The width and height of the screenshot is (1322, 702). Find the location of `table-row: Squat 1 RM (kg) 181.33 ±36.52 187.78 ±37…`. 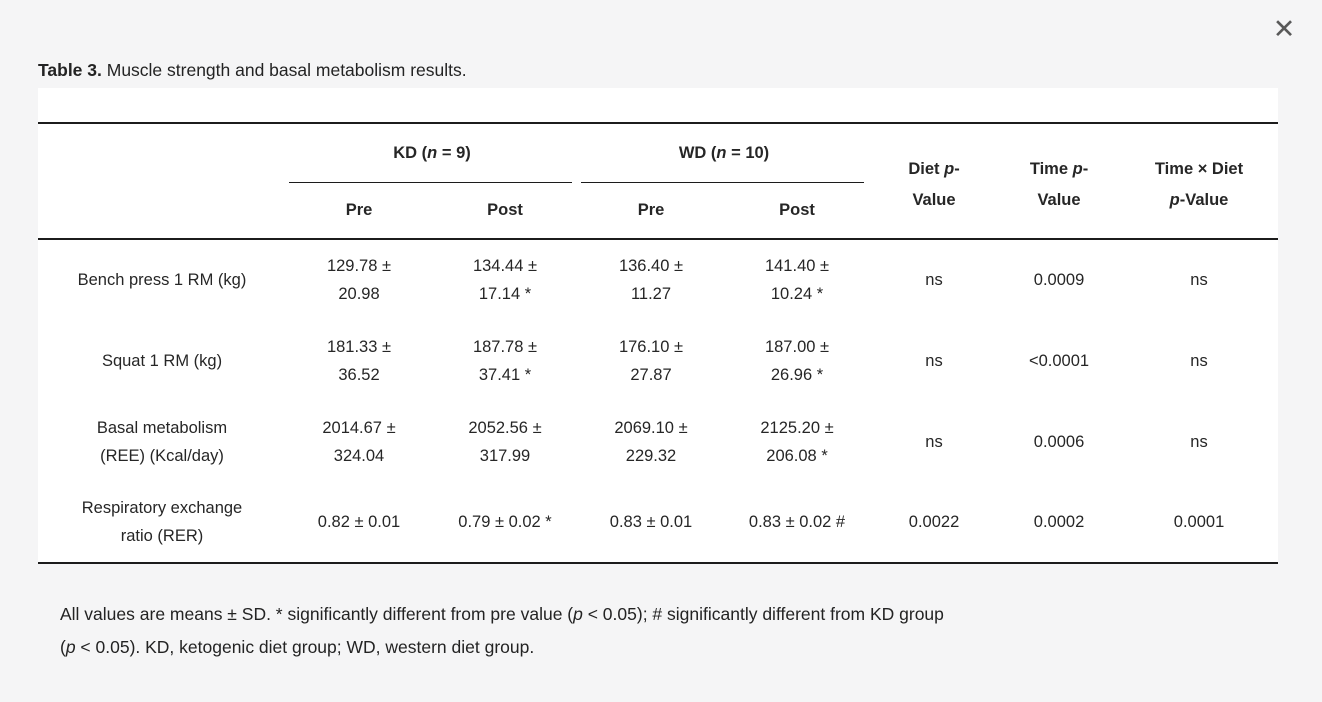

table-row: Squat 1 RM (kg) 181.33 ±36.52 187.78 ±37… is located at coordinates (658, 360).